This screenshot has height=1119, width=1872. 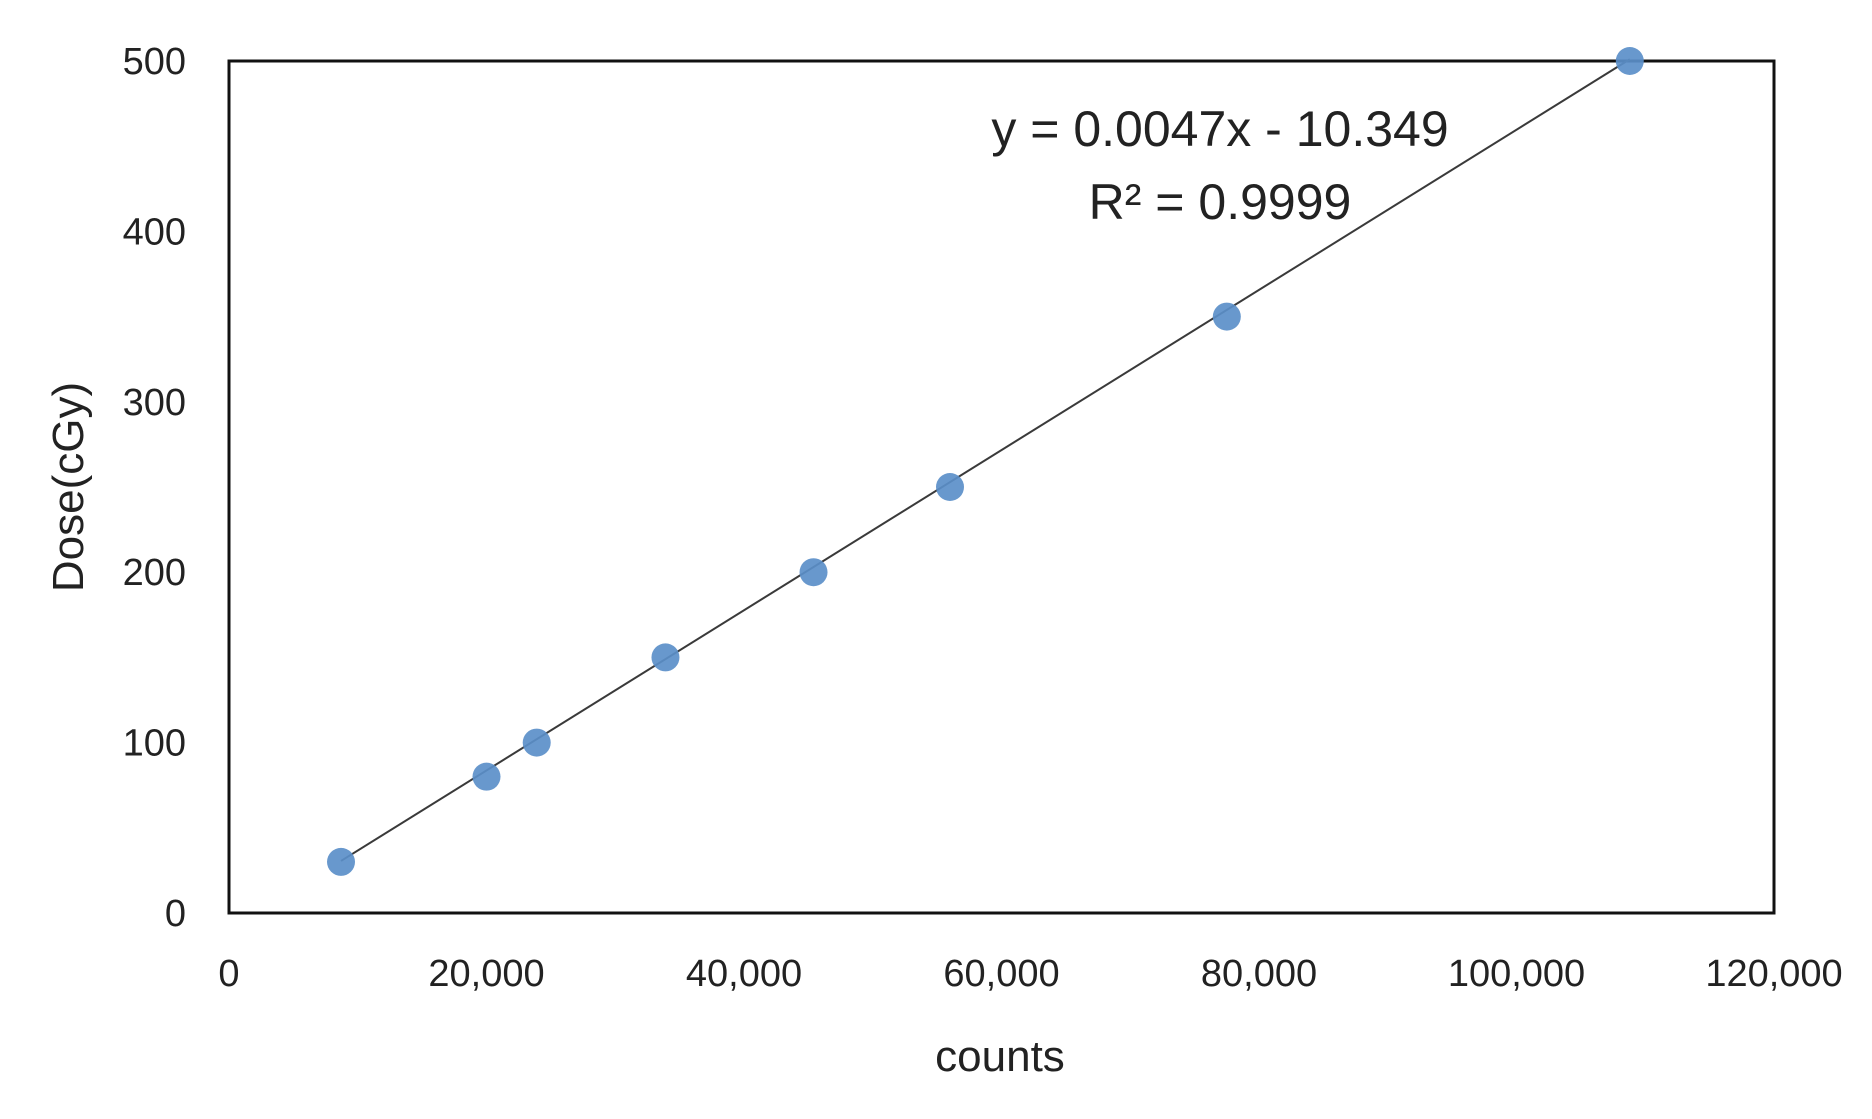 What do you see at coordinates (154, 403) in the screenshot?
I see `y-tick-label: 300` at bounding box center [154, 403].